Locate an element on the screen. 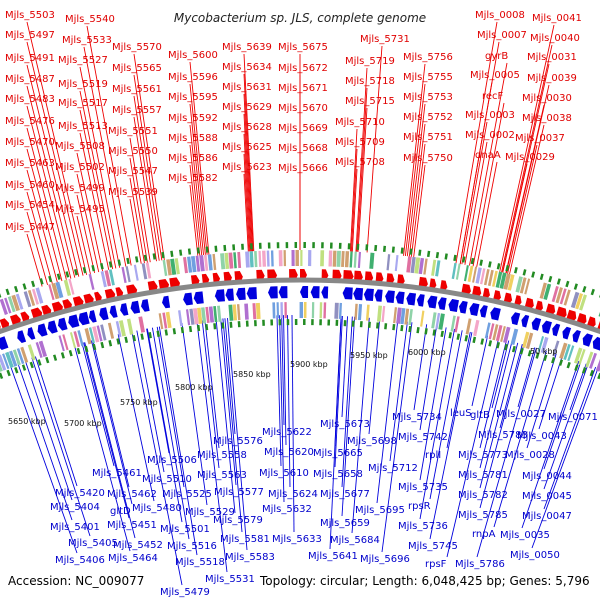  gene-label: Mjls_0029 is located at coordinates (530, 157).